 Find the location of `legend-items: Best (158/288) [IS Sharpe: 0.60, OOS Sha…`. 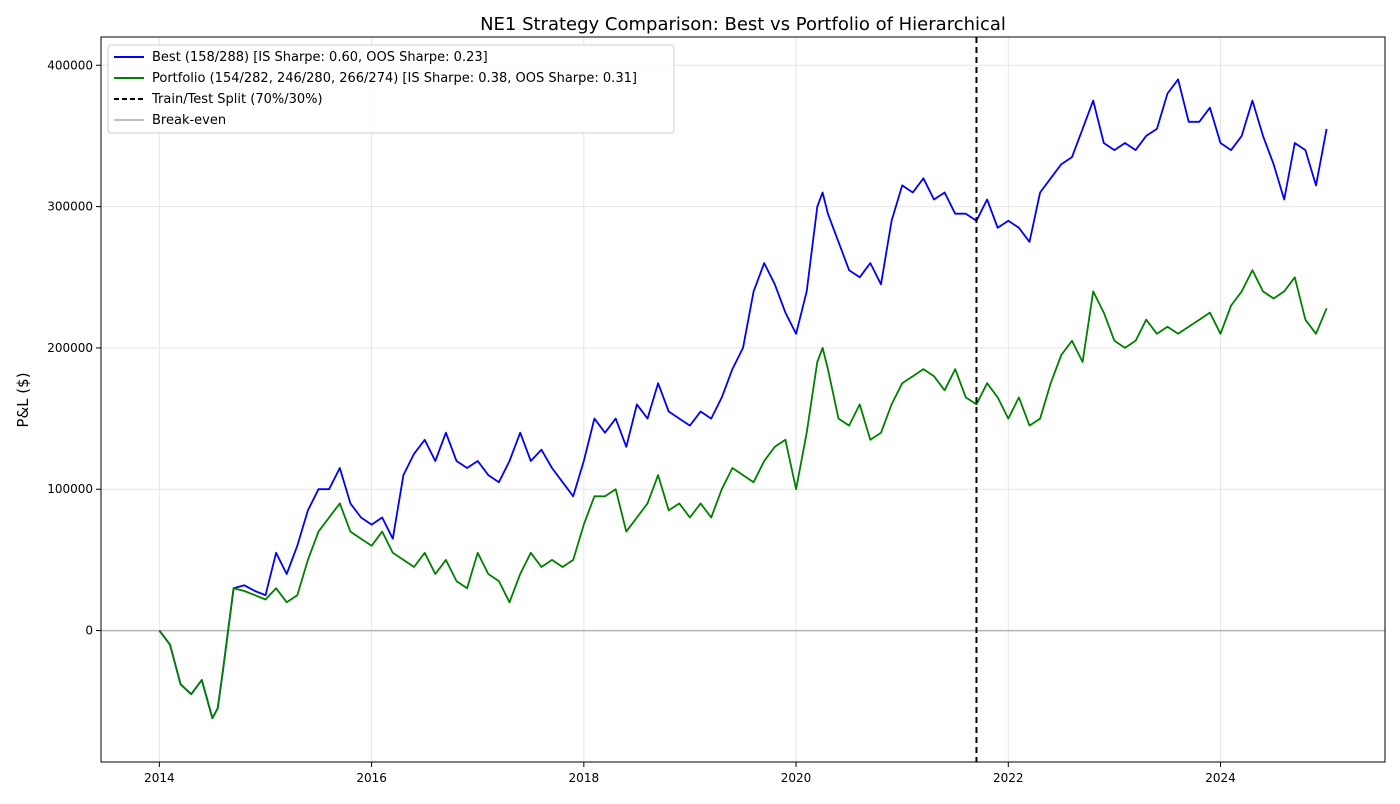

legend-items: Best (158/288) [IS Sharpe: 0.60, OOS Sha… is located at coordinates (375, 89).